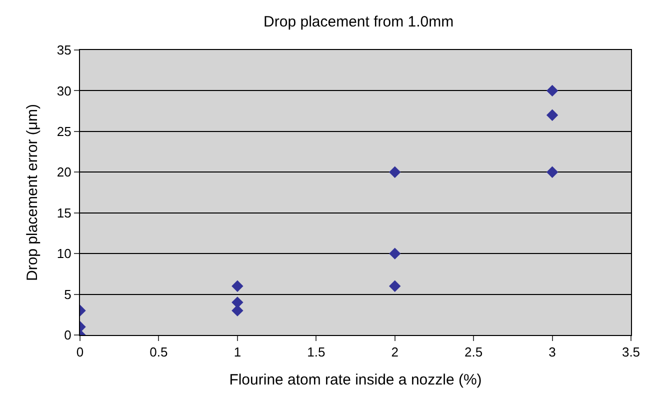  What do you see at coordinates (64, 172) in the screenshot?
I see `y-tick-label: 20` at bounding box center [64, 172].